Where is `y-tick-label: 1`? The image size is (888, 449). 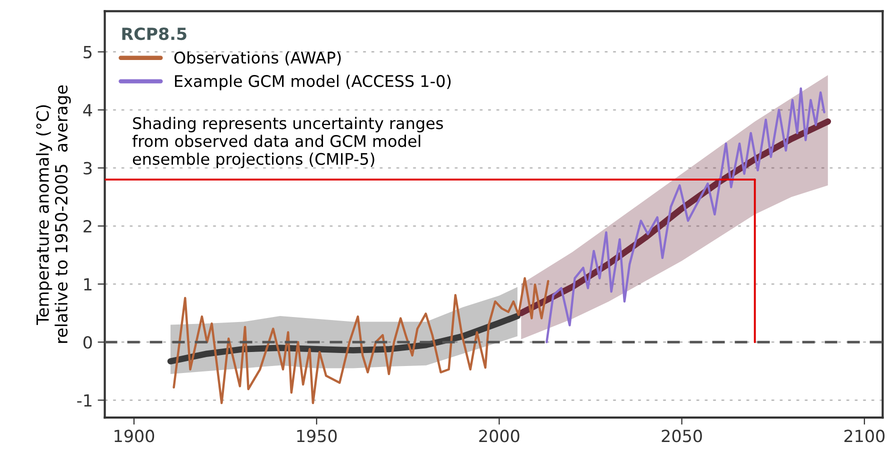 y-tick-label: 1 is located at coordinates (88, 284).